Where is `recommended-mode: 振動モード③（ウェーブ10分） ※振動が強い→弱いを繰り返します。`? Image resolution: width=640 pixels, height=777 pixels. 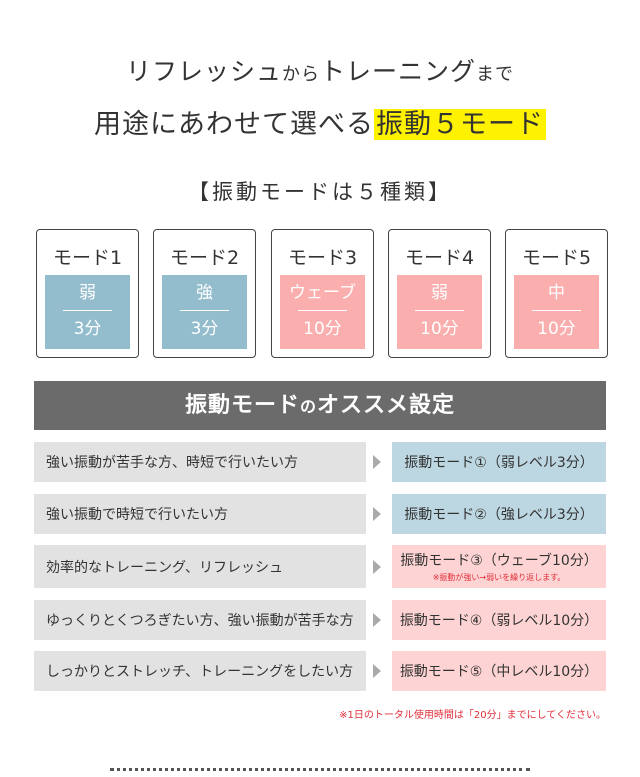
recommended-mode: 振動モード③（ウェーブ10分） ※振動が強い→弱いを繰り返します。 is located at coordinates (499, 566).